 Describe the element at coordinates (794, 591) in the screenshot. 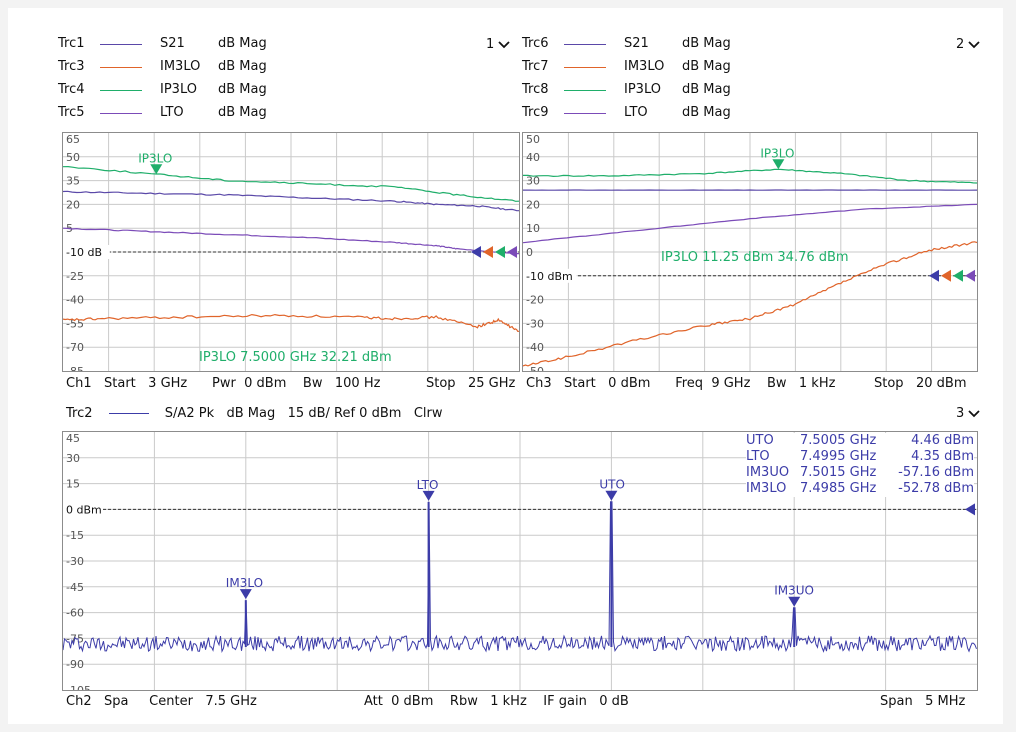

I see `marker-label: IM3UO` at that location.